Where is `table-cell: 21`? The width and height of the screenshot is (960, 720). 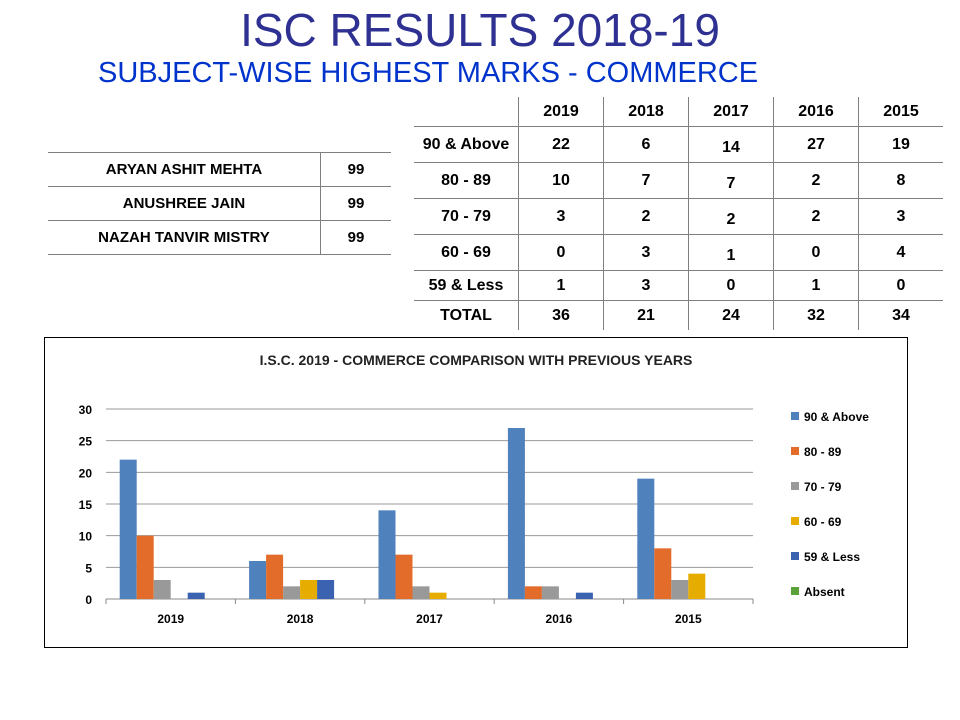
table-cell: 21 is located at coordinates (646, 315).